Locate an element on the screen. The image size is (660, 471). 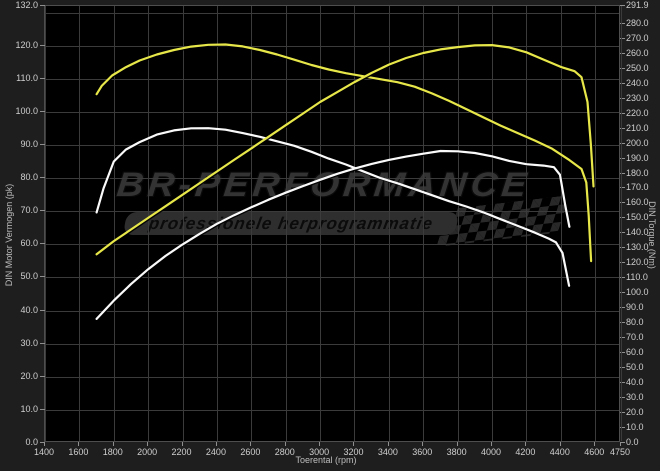
x-tick-label: 4400 is located at coordinates (559, 452).